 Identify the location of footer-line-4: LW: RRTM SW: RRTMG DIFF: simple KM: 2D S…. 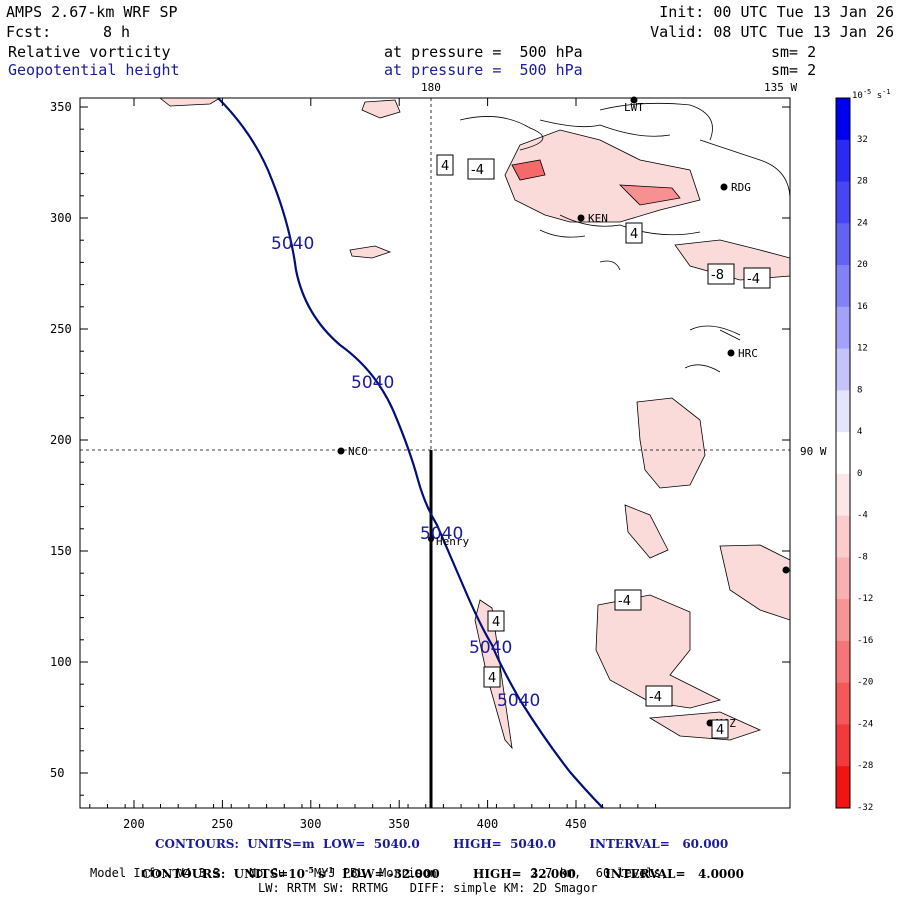
(428, 888).